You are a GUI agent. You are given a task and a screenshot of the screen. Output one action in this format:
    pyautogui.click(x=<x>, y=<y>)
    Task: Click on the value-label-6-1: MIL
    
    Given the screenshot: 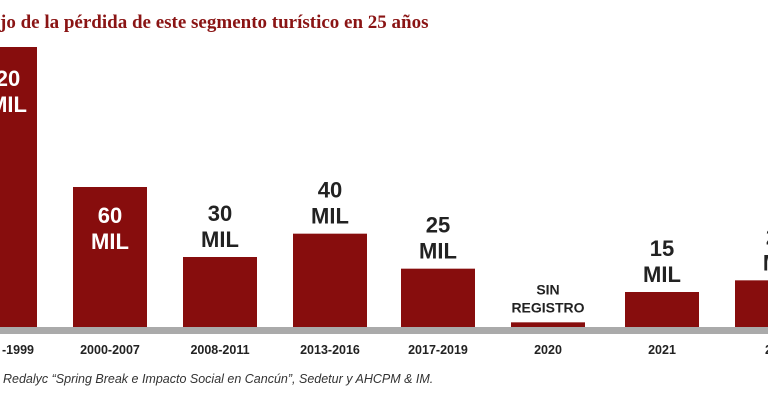 What is the action you would take?
    pyautogui.click(x=662, y=274)
    